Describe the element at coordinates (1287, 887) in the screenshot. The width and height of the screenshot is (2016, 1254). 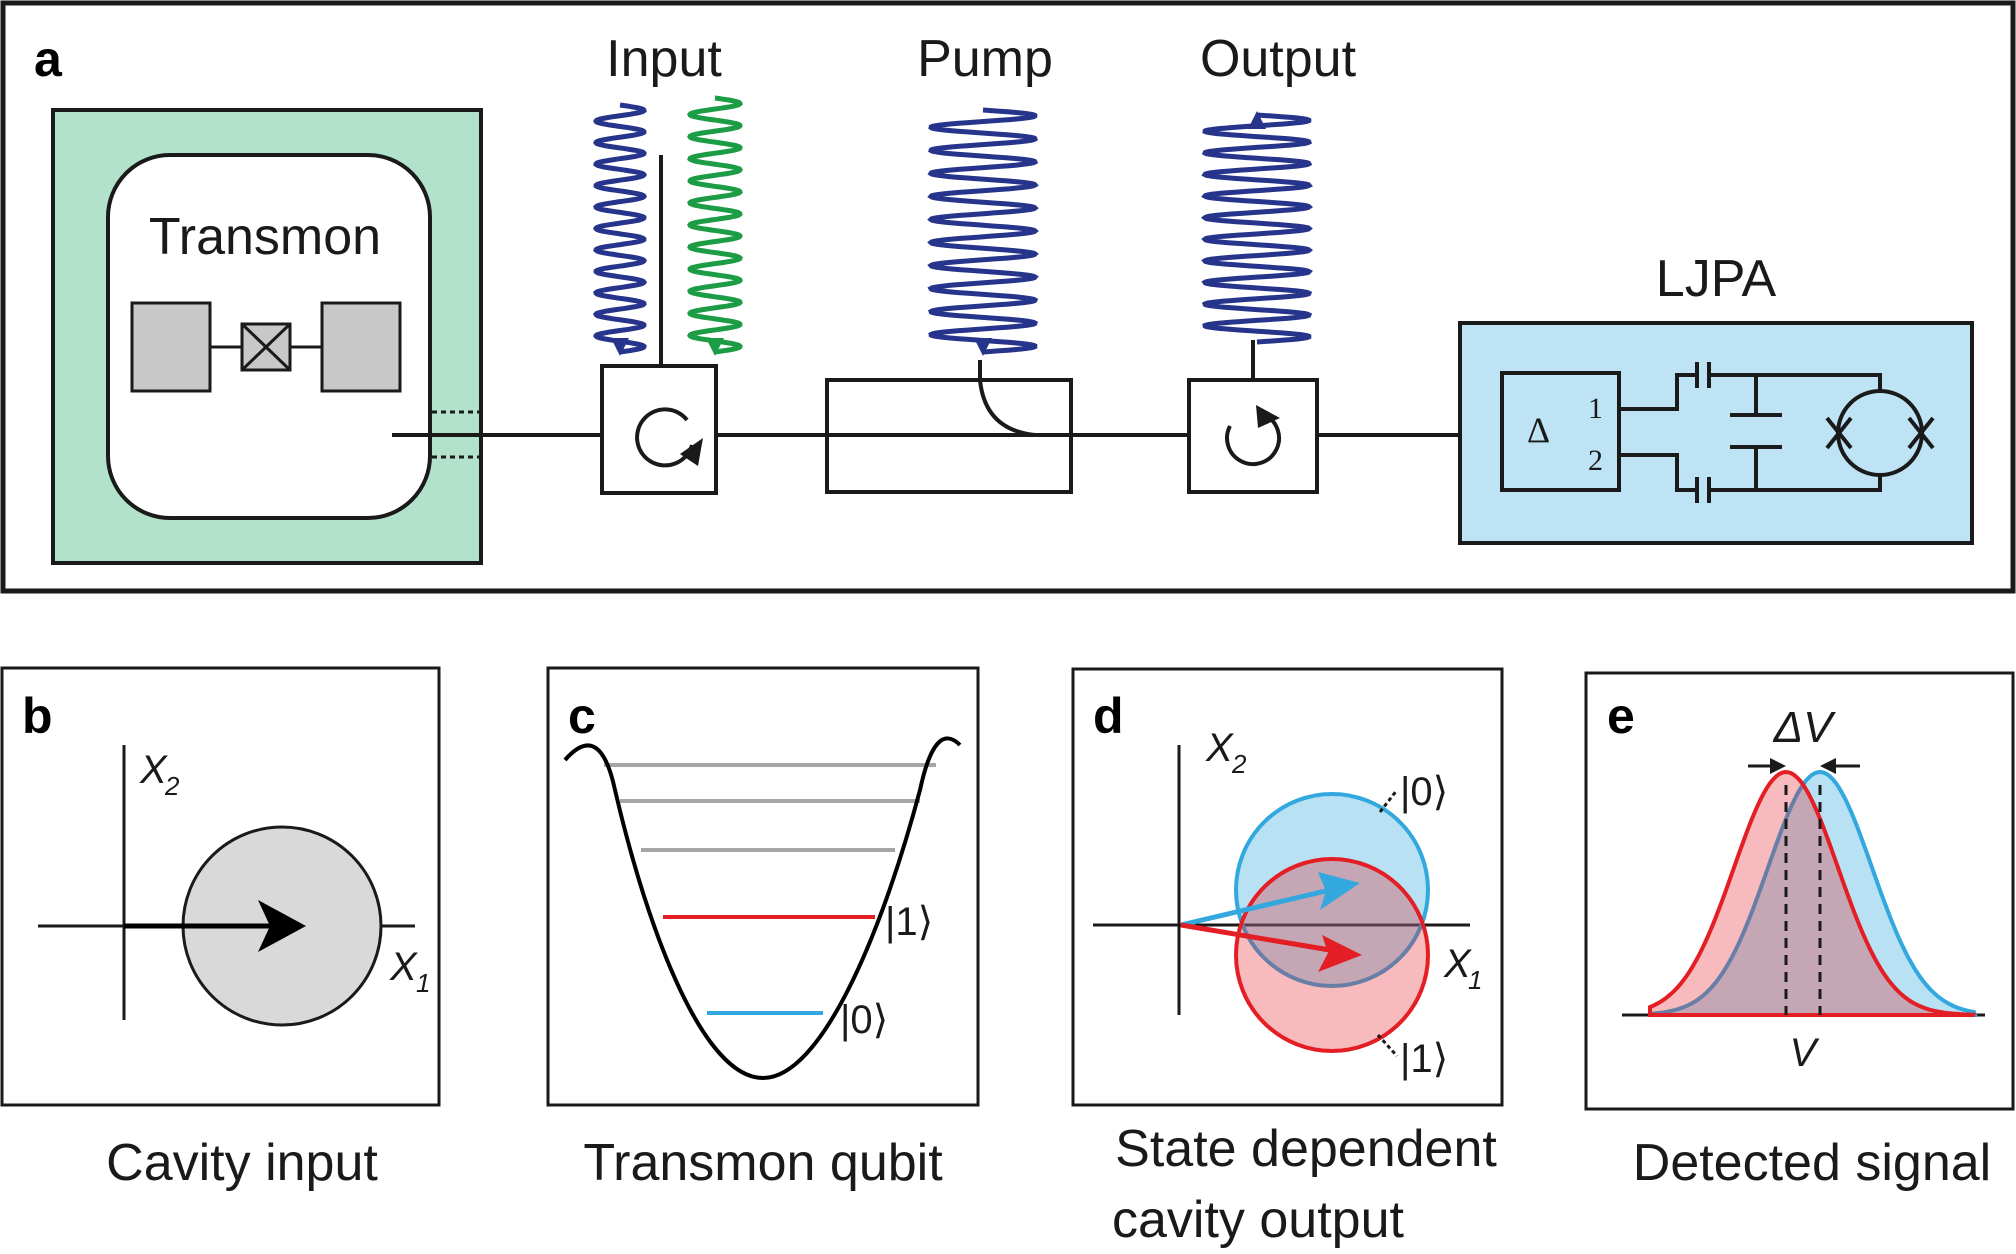
I see `panel-d-frame` at that location.